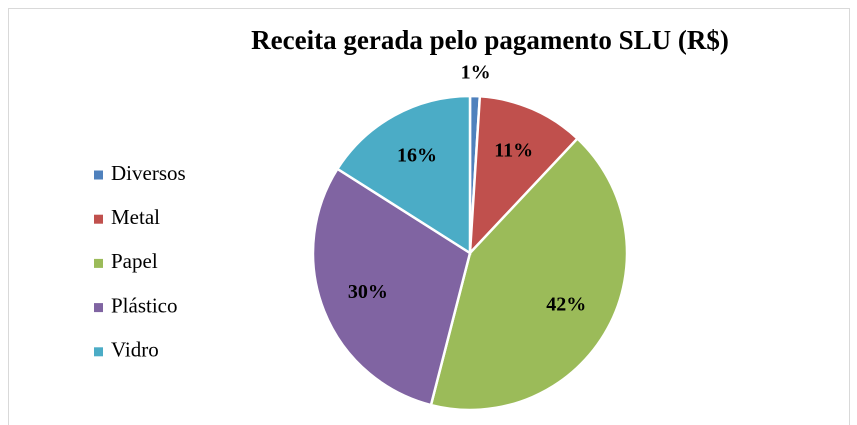 This screenshot has height=425, width=857. What do you see at coordinates (417, 155) in the screenshot?
I see `data-label: 16%` at bounding box center [417, 155].